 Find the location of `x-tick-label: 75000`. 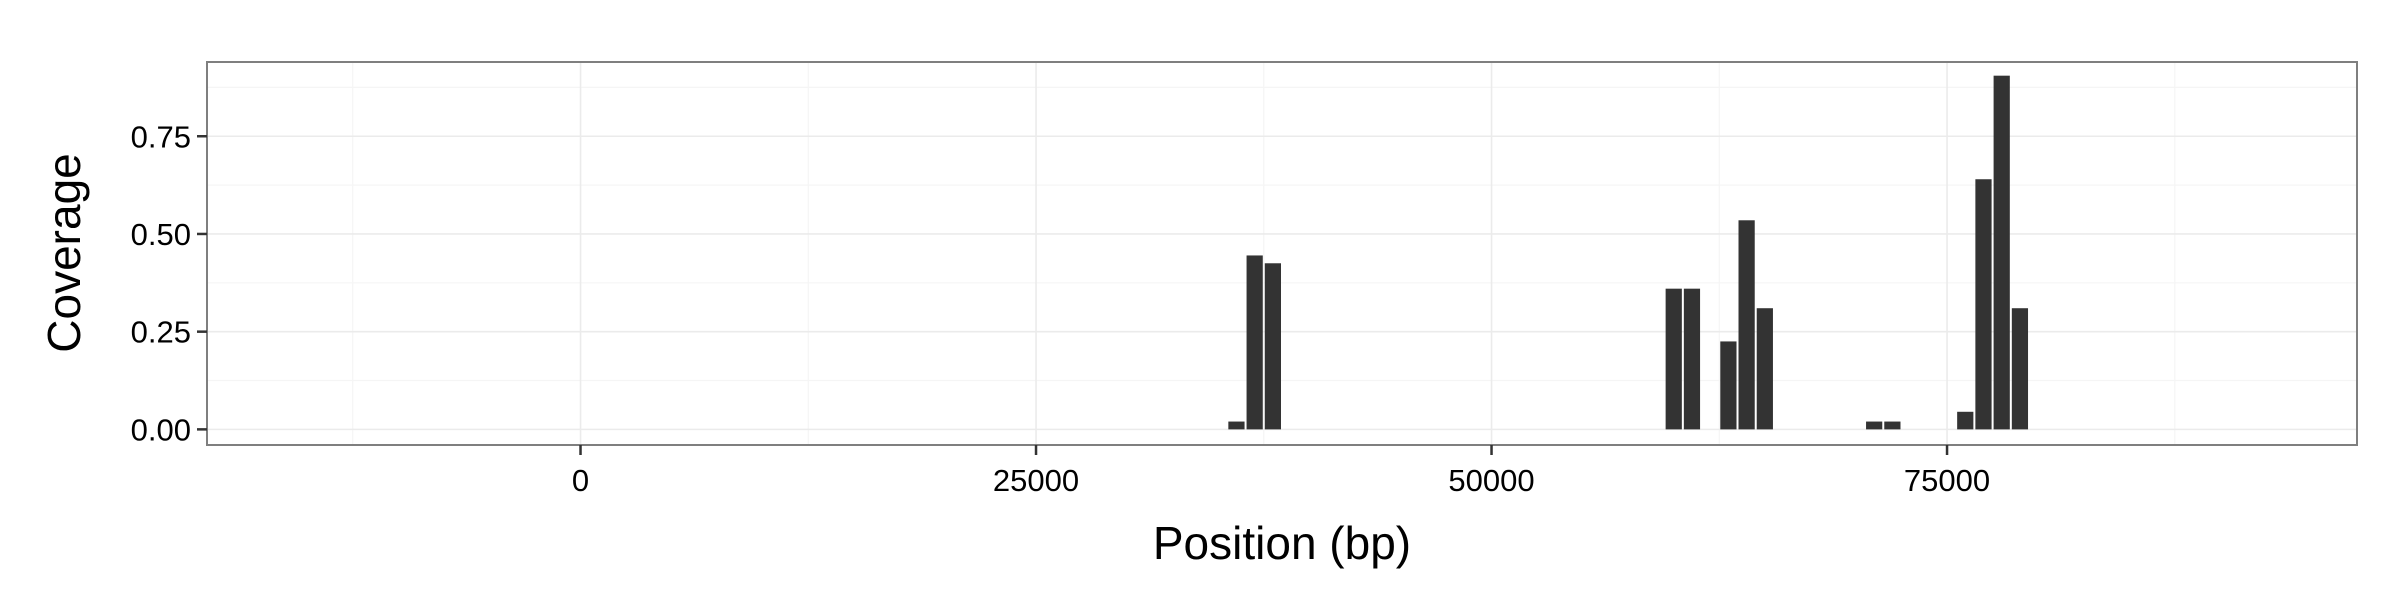

x-tick-label: 75000 is located at coordinates (1947, 480).